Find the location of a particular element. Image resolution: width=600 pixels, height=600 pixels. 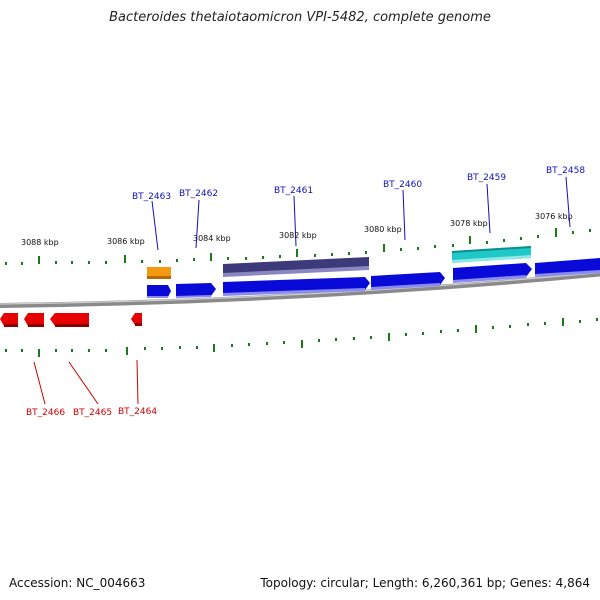

genome-backbone-highlight is located at coordinates (300, 288).